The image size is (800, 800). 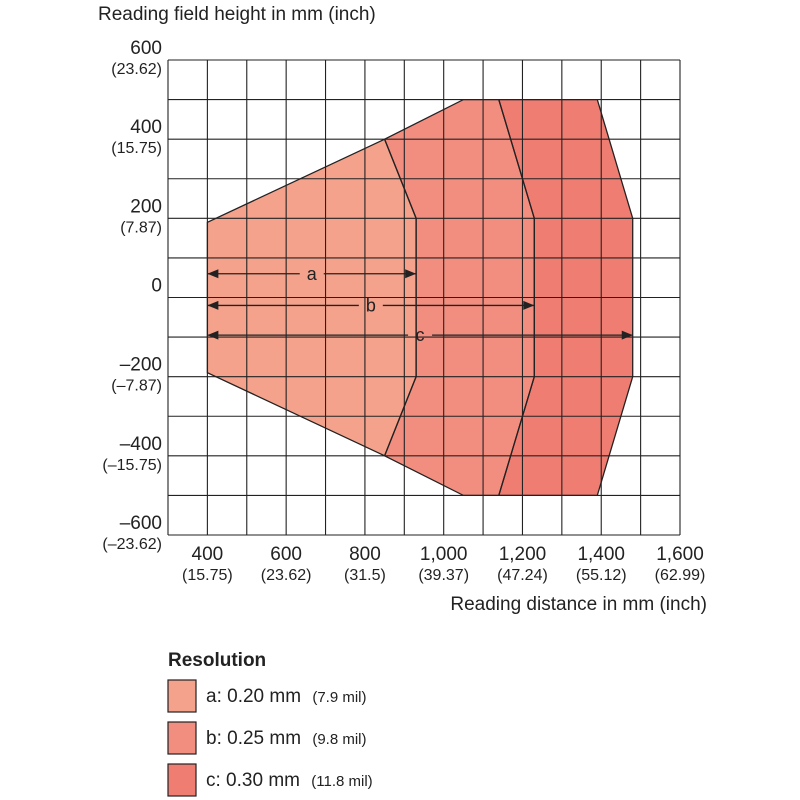 What do you see at coordinates (146, 127) in the screenshot?
I see `y-tick-label: 400` at bounding box center [146, 127].